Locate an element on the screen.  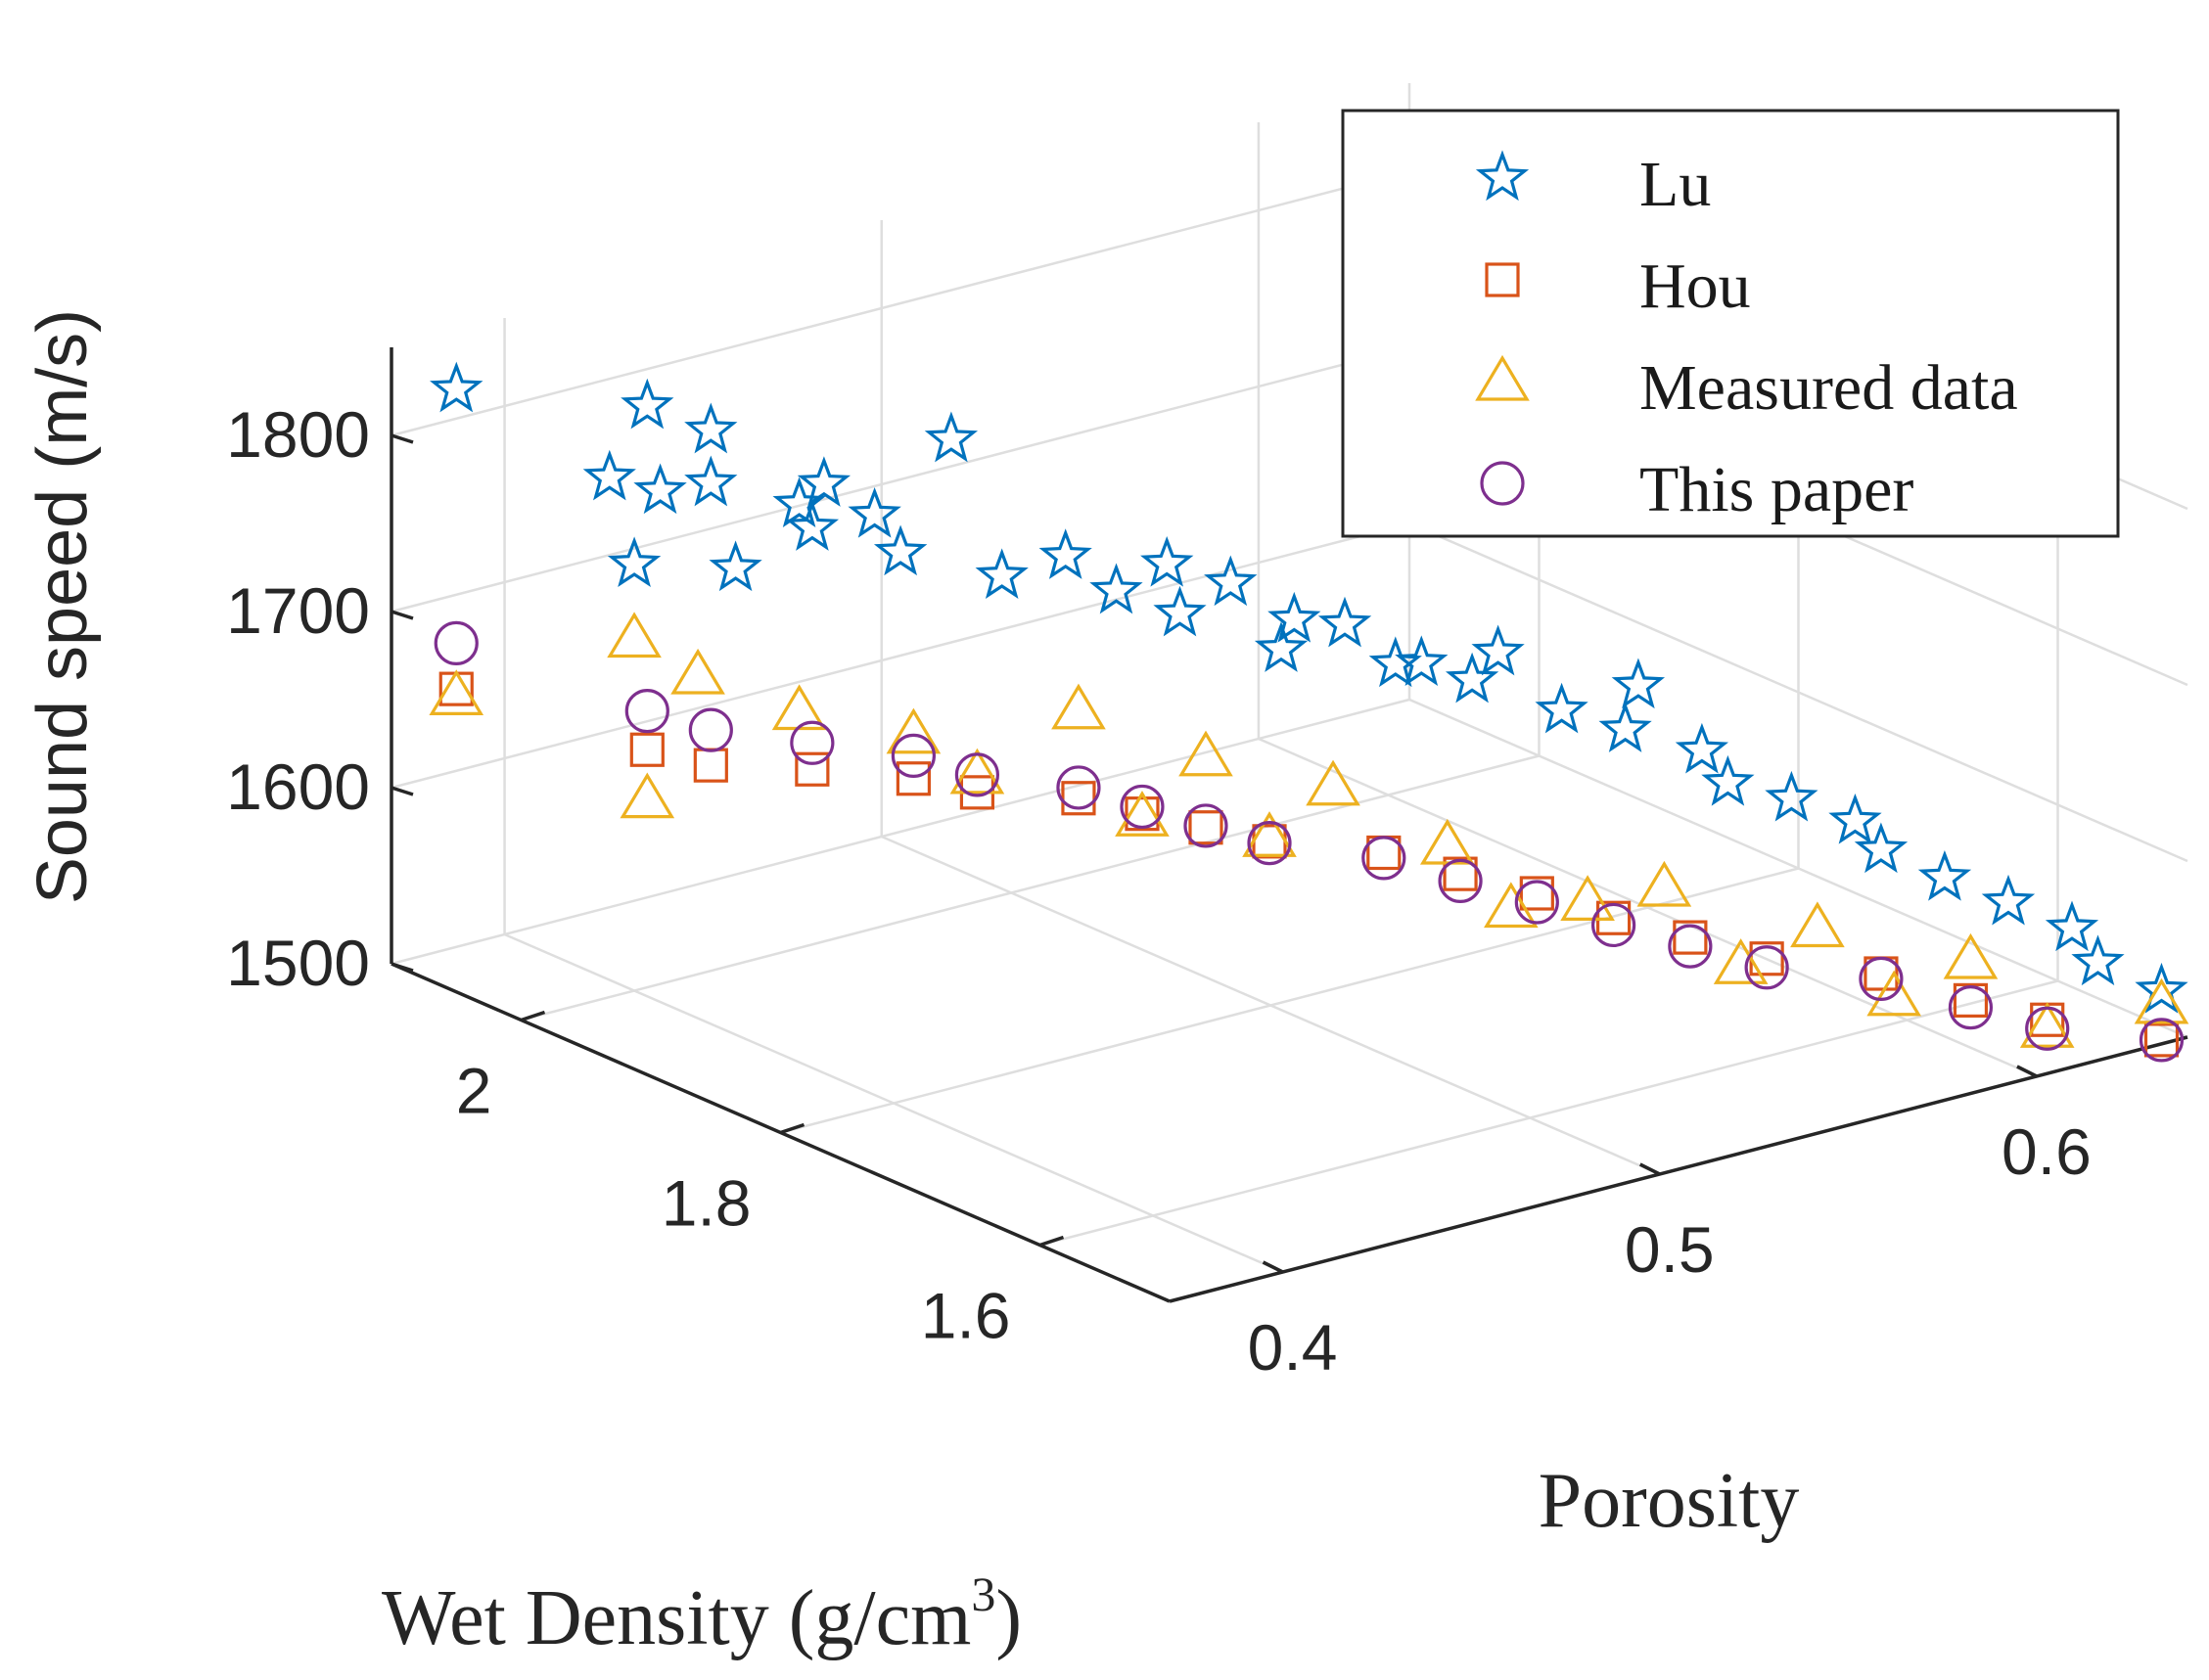
legend-label-lu: Lu is located at coordinates (1675, 184).